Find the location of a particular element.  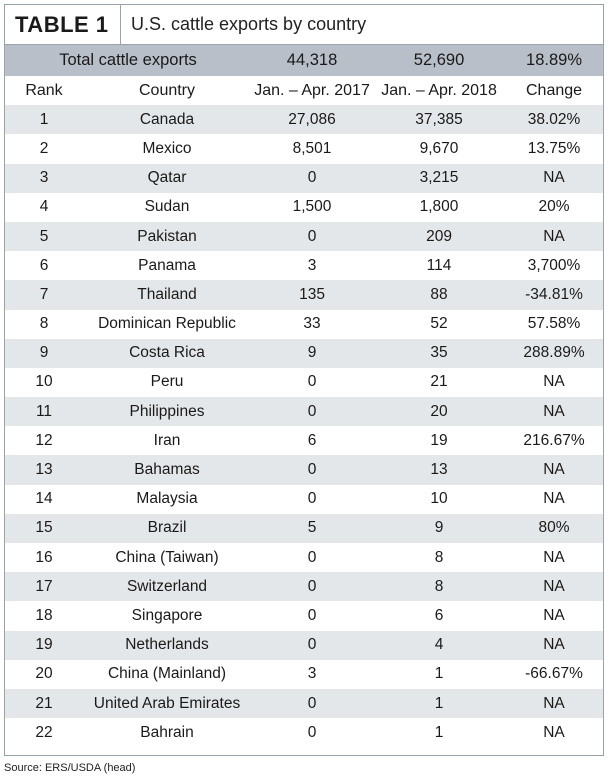

cell-change: 80% is located at coordinates (554, 528).